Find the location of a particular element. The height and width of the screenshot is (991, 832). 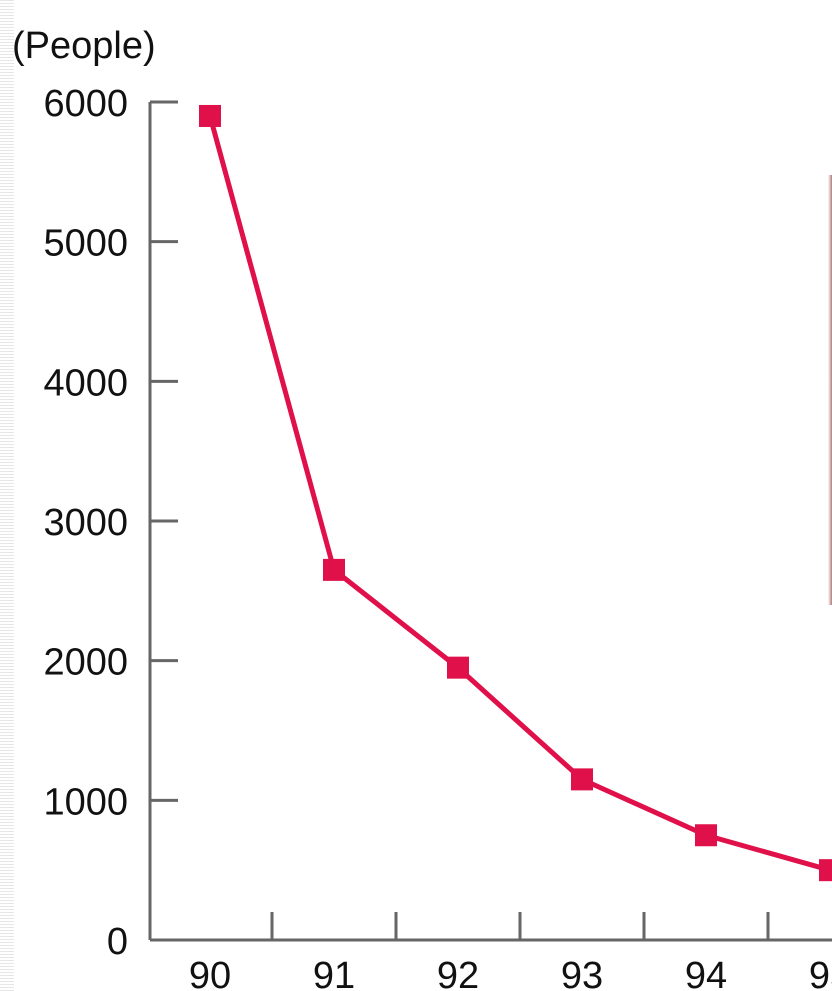

y-tick-label: 0 is located at coordinates (117, 942).